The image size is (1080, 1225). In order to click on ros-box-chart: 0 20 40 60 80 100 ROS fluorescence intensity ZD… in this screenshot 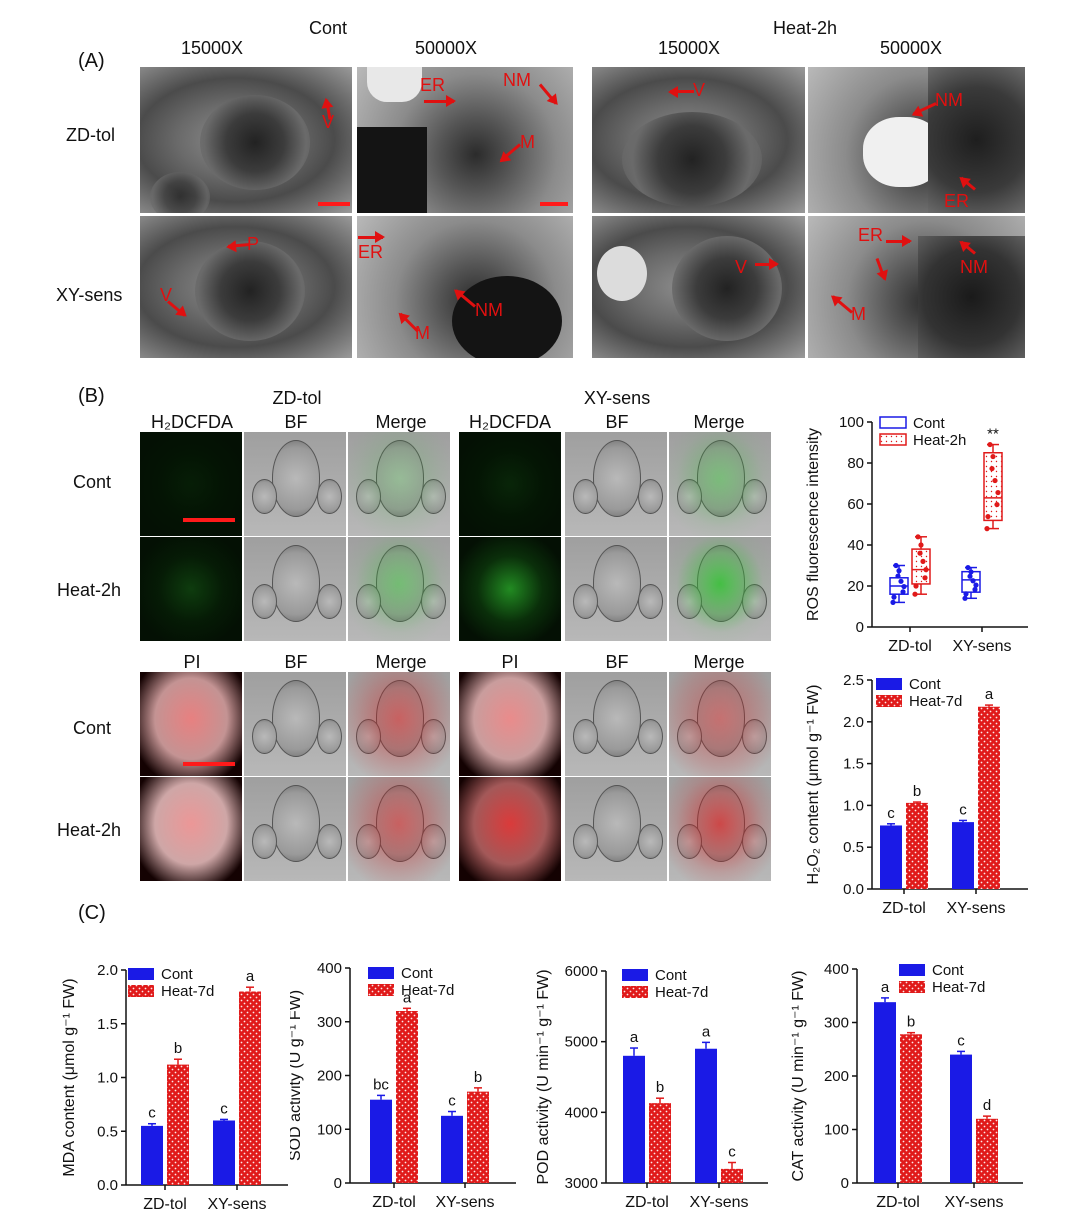, I will do `click(916, 534)`.